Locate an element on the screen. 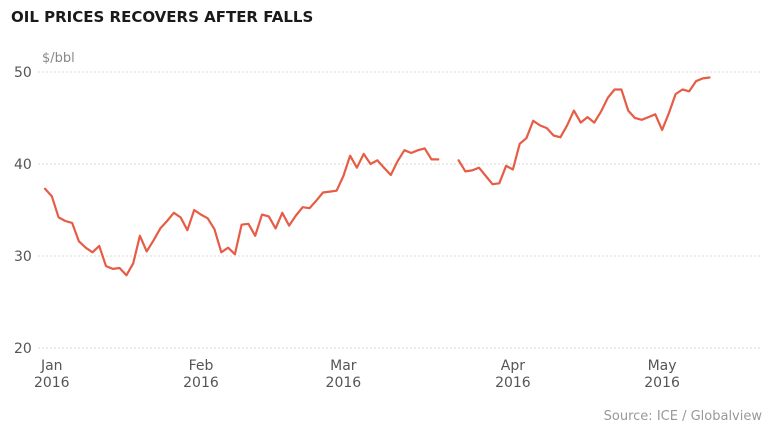 This screenshot has width=770, height=430. y-tick-label: 30 is located at coordinates (23, 257).